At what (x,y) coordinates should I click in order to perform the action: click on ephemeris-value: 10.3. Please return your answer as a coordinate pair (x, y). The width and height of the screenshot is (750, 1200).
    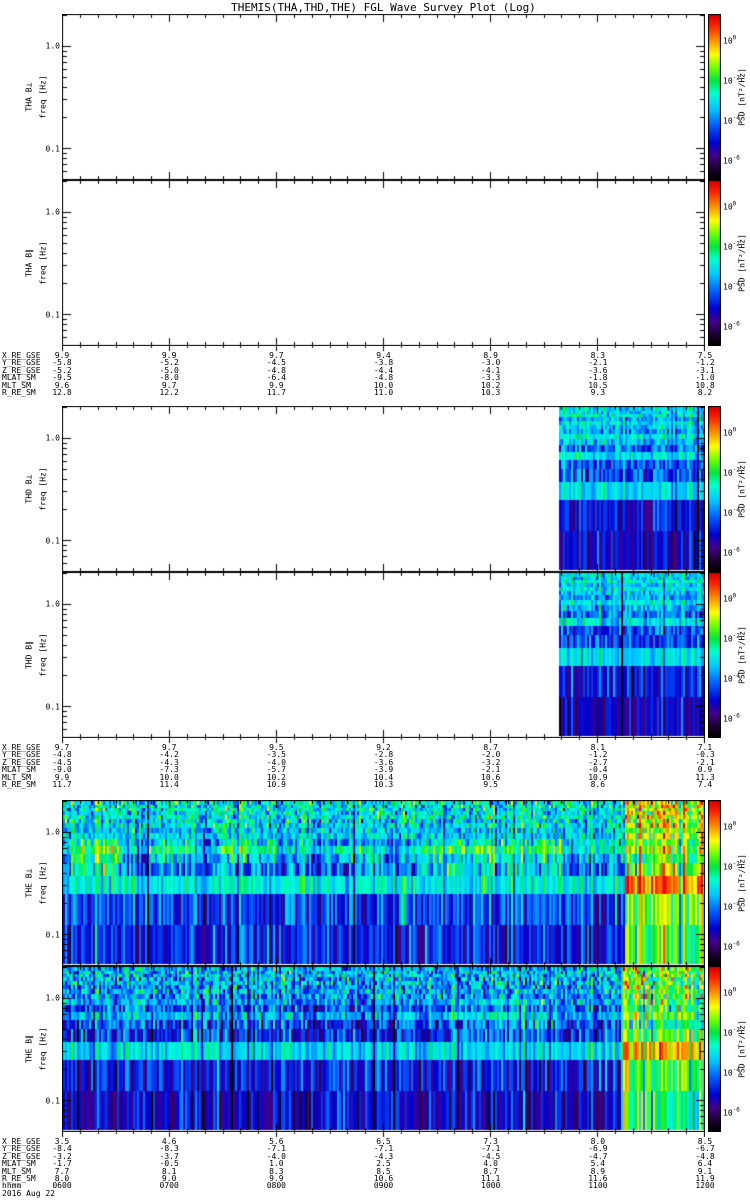
    Looking at the image, I should click on (491, 392).